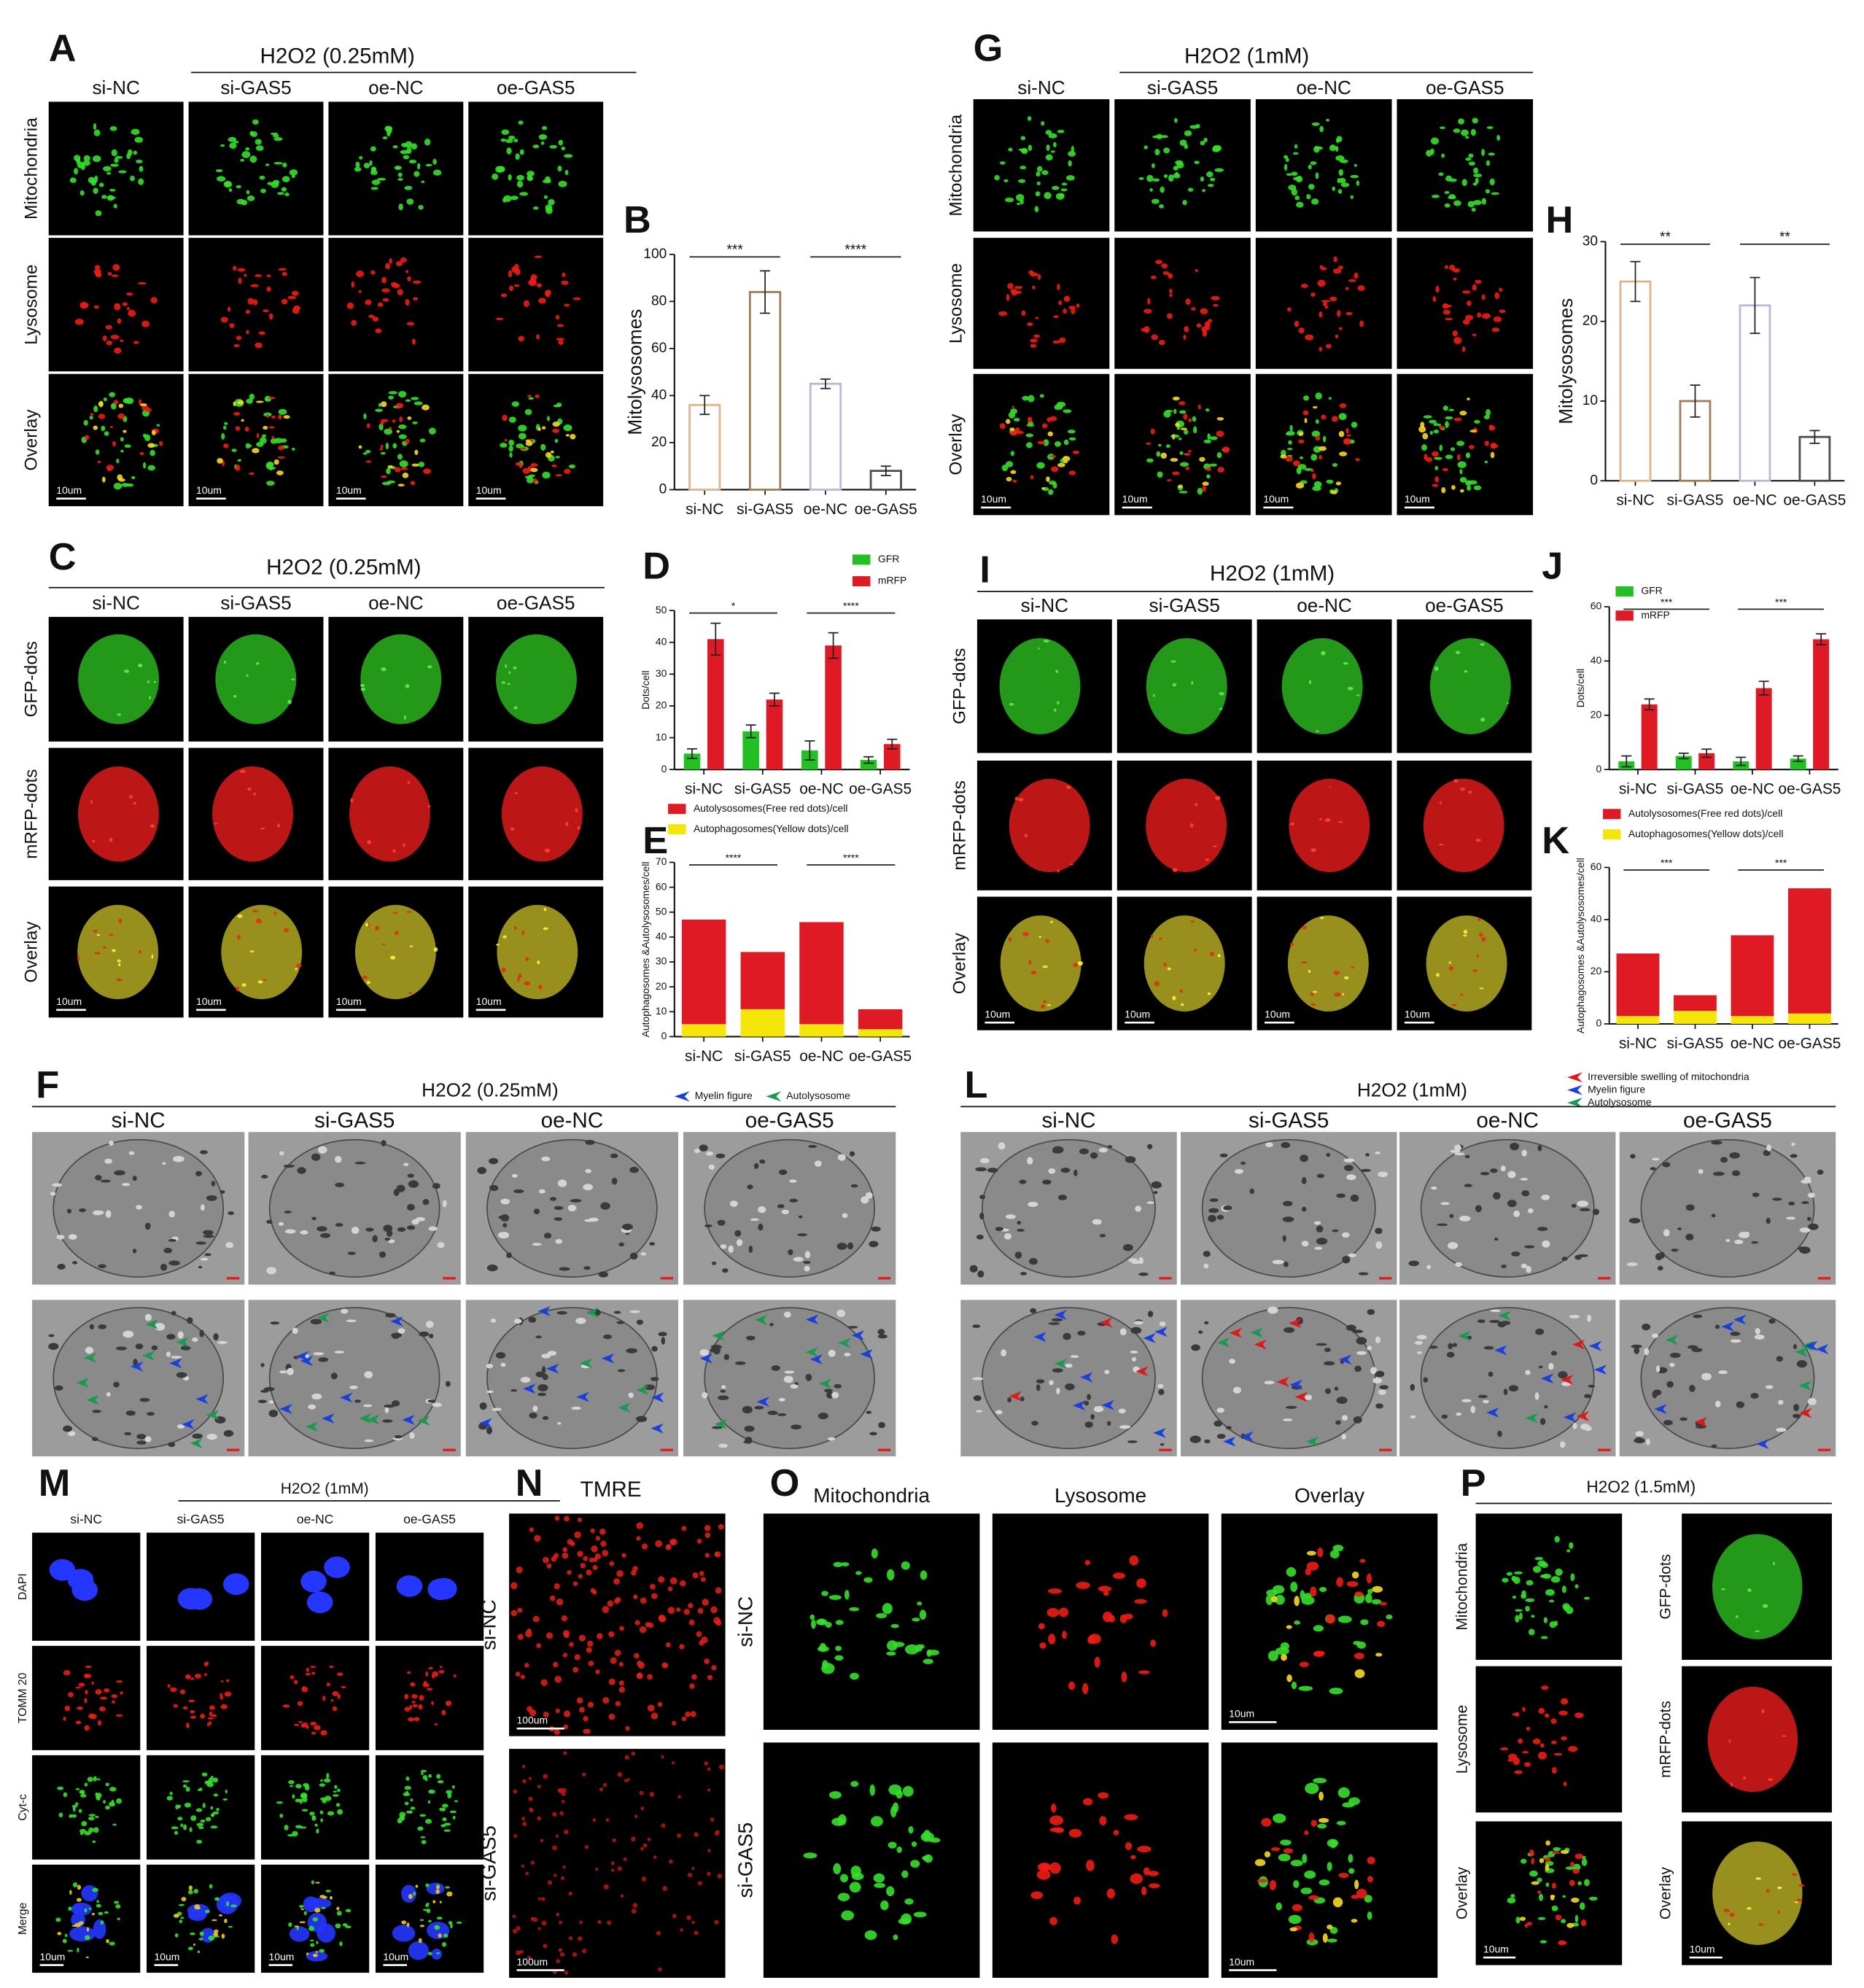 The width and height of the screenshot is (1864, 1988). Describe the element at coordinates (200, 1599) in the screenshot. I see `nucleus` at that location.